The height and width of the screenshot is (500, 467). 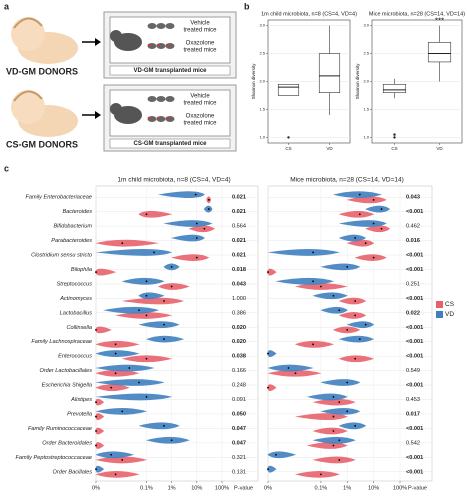 What do you see at coordinates (413, 227) in the screenshot?
I see `p-value: 0.462` at bounding box center [413, 227].